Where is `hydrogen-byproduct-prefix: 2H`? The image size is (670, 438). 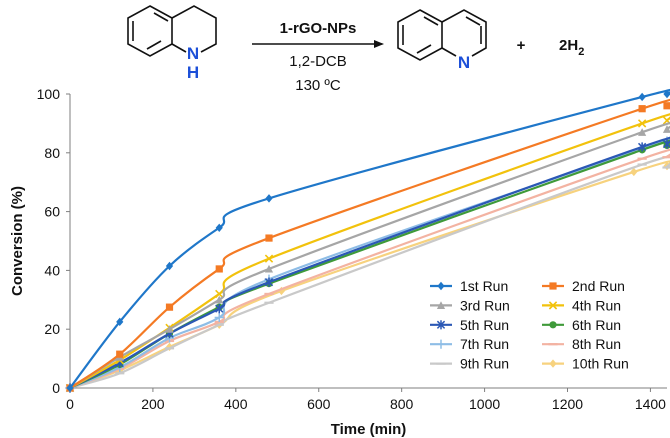
hydrogen-byproduct-prefix: 2H is located at coordinates (568, 45).